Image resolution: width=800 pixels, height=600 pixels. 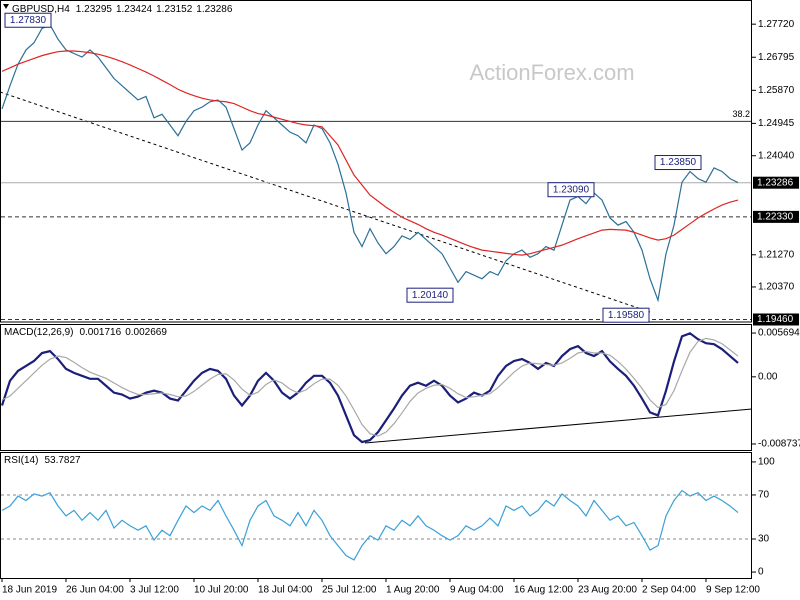 I want to click on y-tick-label: 70, so click(x=764, y=495).